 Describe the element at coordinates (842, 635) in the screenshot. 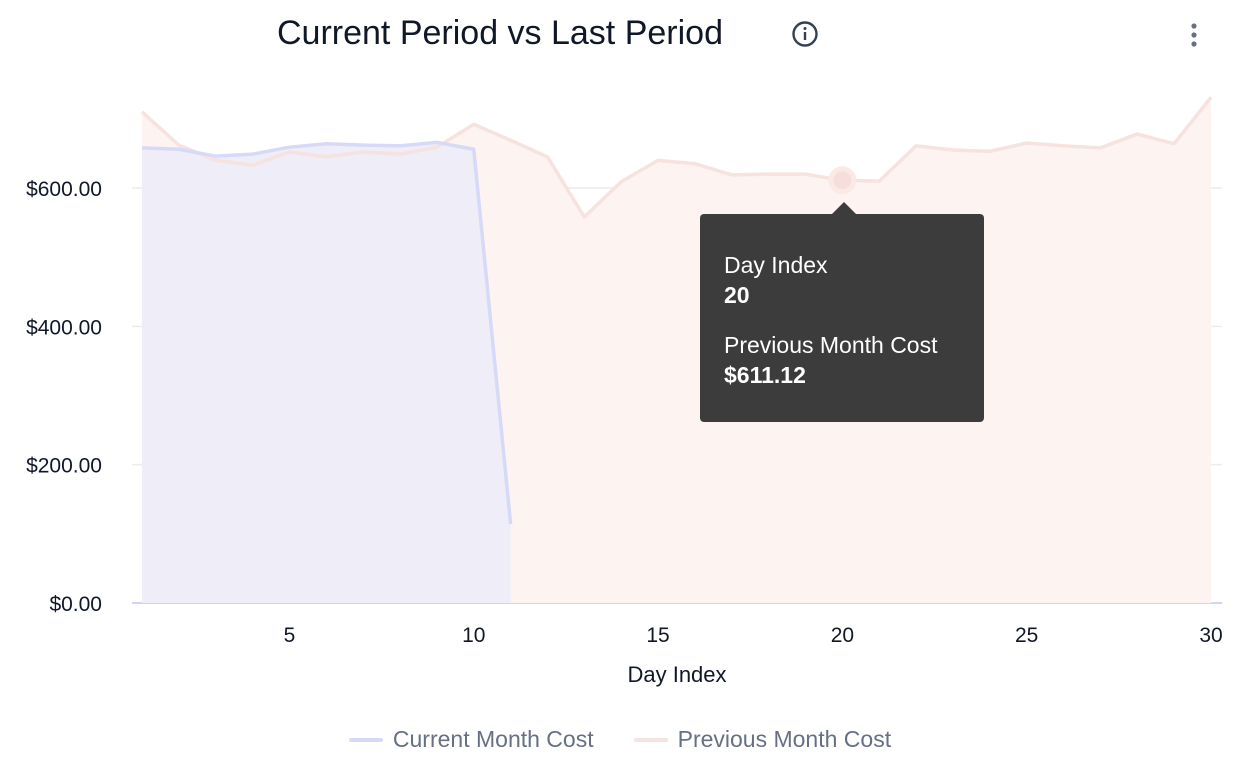

I see `x-tick-label: 20` at that location.